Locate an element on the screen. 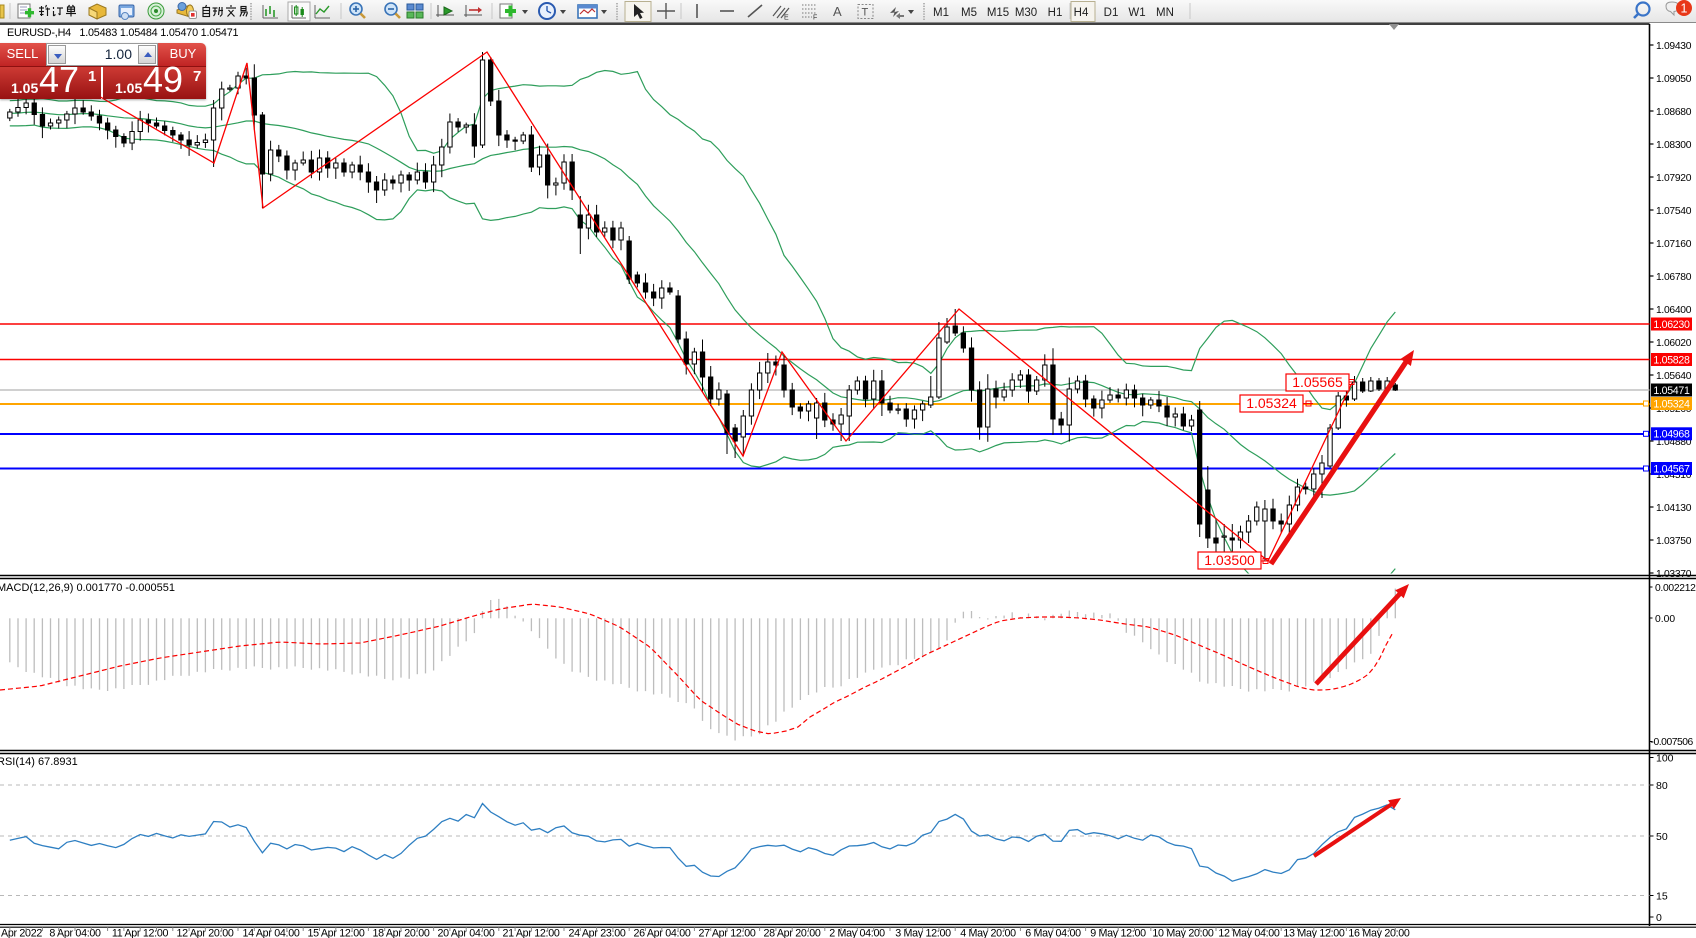 This screenshot has height=938, width=1696. svg-text: 1.06780 is located at coordinates (1674, 277).